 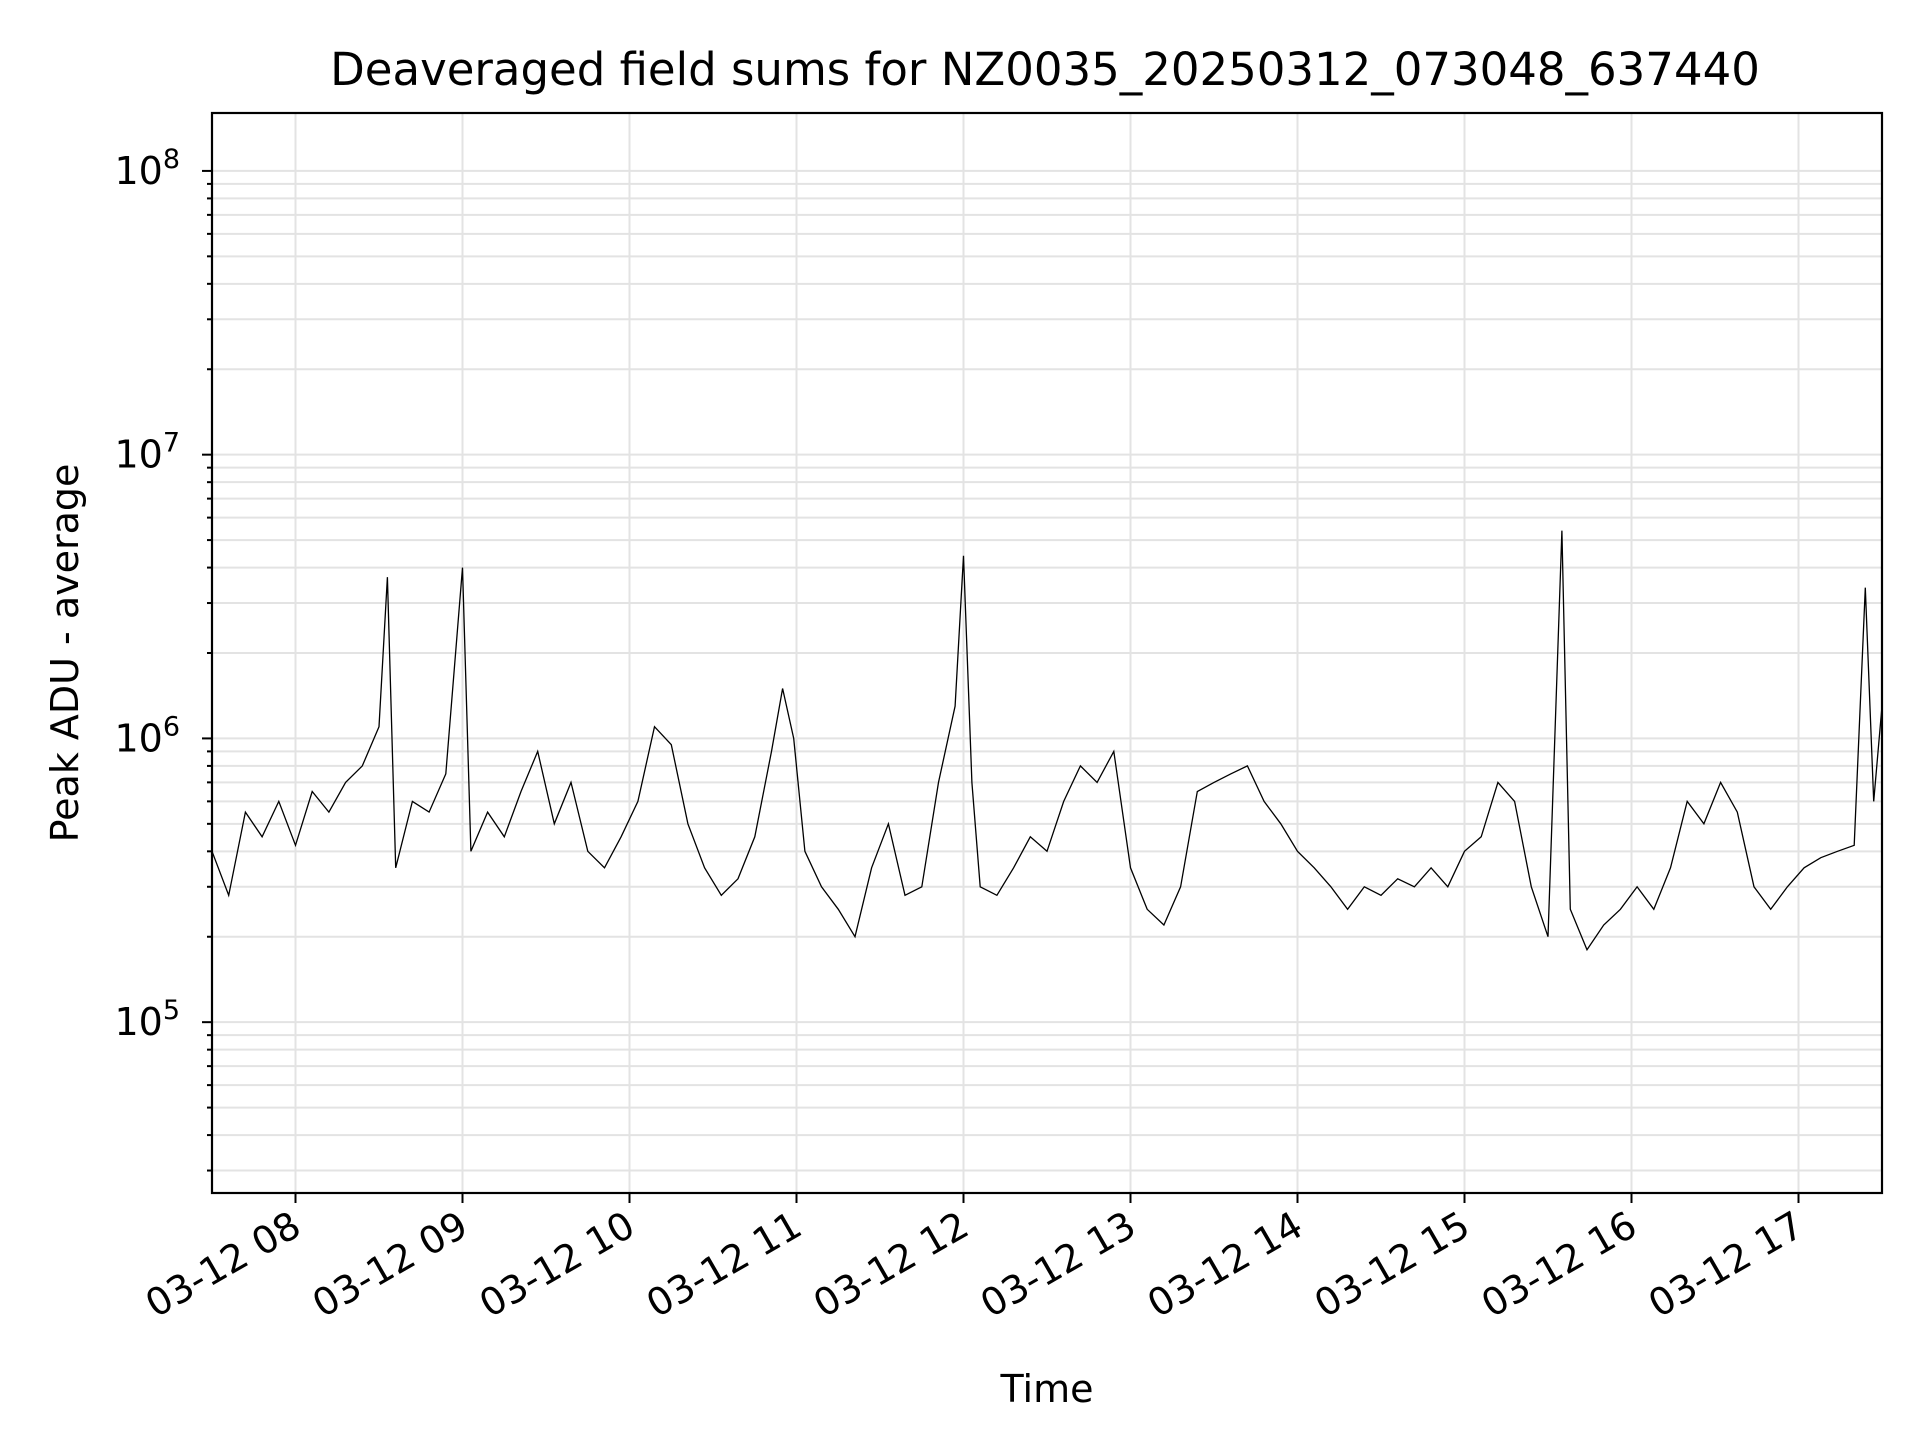 I want to click on y-axis: 105 106 107 108, so click(x=163, y=658).